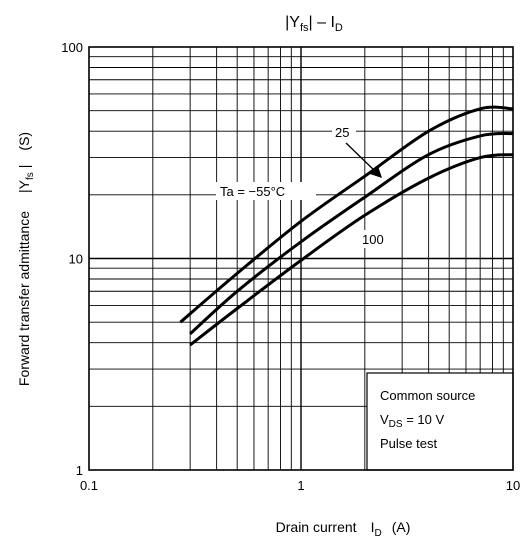 The image size is (528, 543). Describe the element at coordinates (513, 485) in the screenshot. I see `x-tick-label: 10` at that location.